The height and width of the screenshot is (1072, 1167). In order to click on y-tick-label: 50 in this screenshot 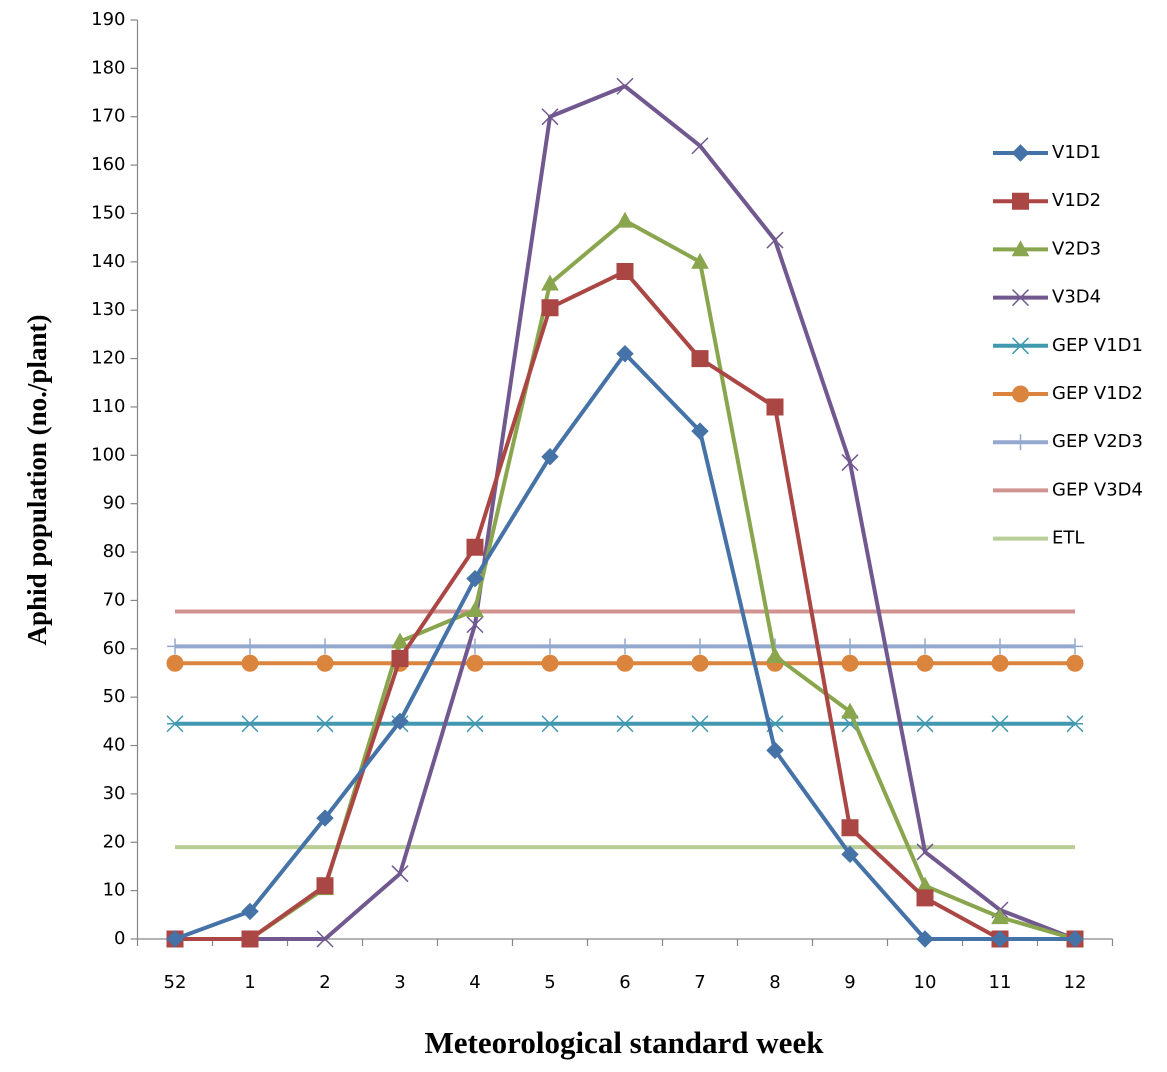, I will do `click(114, 696)`.